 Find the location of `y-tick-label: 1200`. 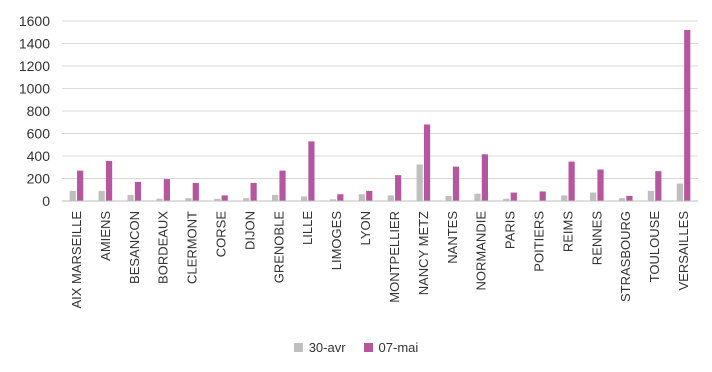

y-tick-label: 1200 is located at coordinates (34, 66).